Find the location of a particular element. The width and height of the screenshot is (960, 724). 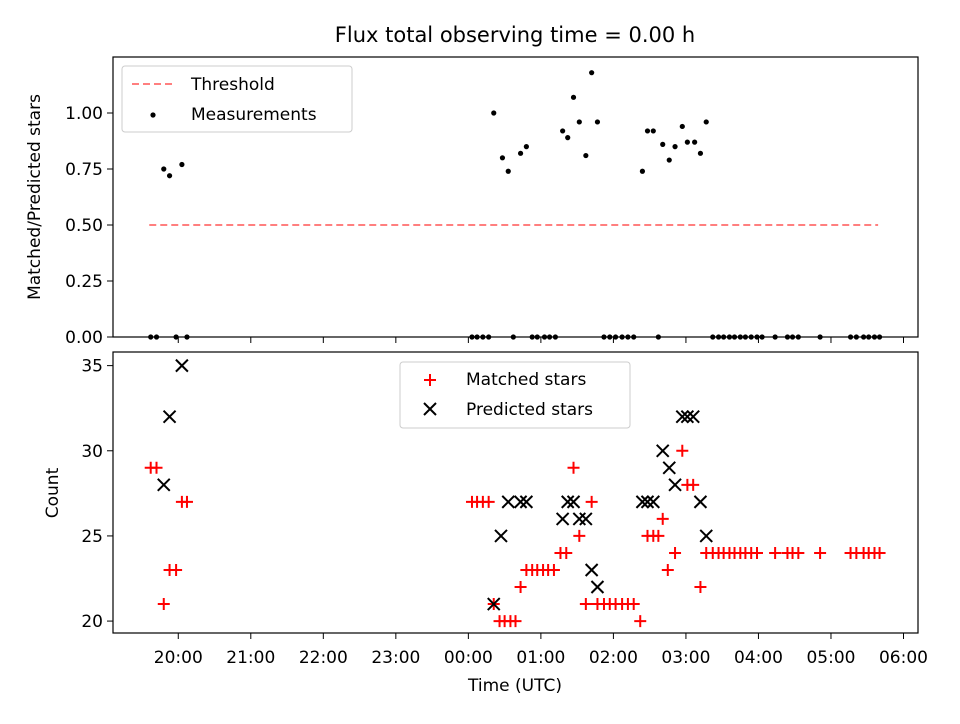

bottom-xtick-label: 02:00 is located at coordinates (613, 658).